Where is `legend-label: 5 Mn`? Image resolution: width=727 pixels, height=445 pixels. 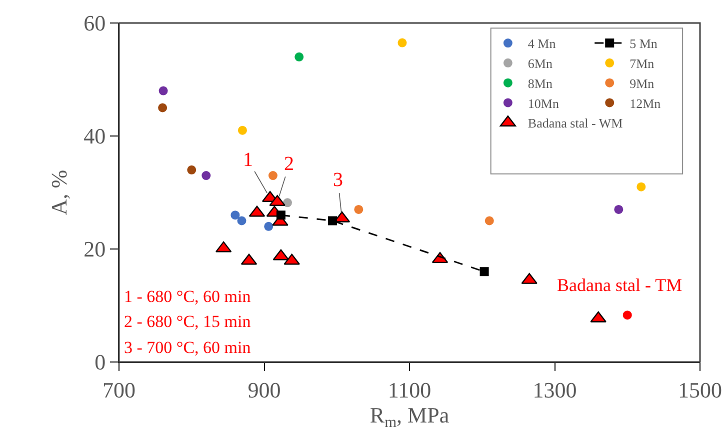
legend-label: 5 Mn is located at coordinates (644, 44).